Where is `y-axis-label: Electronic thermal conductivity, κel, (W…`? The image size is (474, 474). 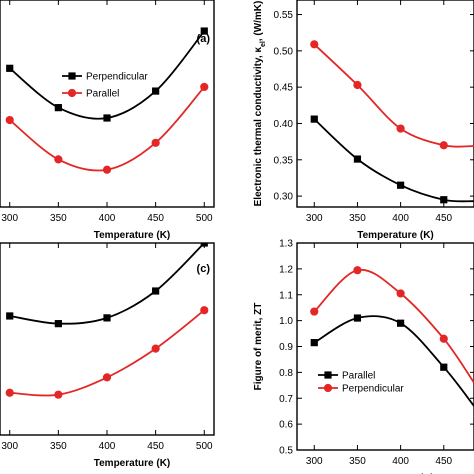 y-axis-label: Electronic thermal conductivity, κel, (W… is located at coordinates (260, 104).